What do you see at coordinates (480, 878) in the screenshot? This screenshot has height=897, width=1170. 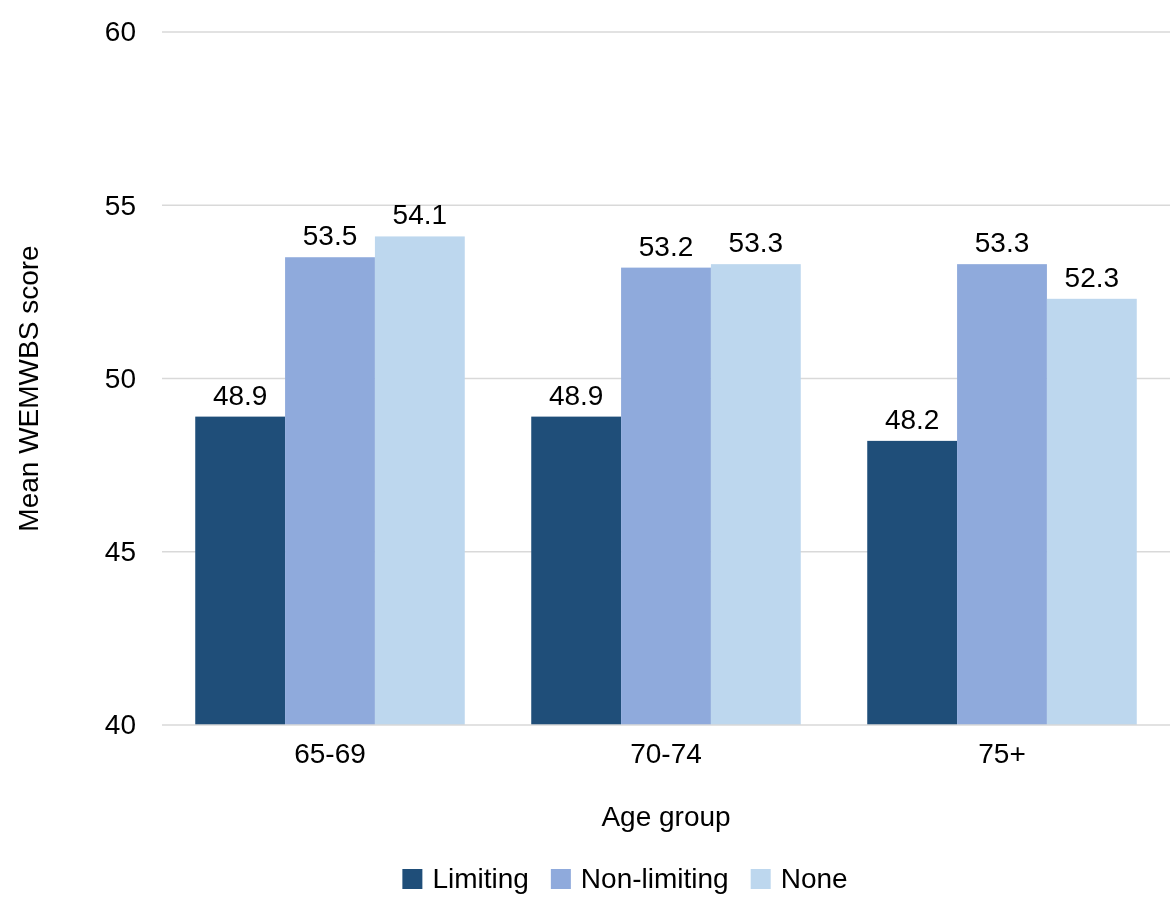 I see `legend-label: Limiting` at bounding box center [480, 878].